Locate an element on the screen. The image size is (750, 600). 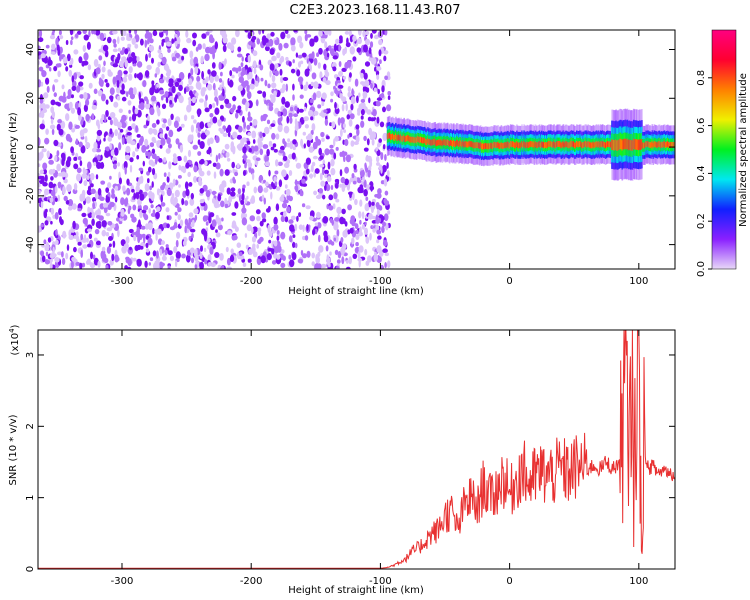
snr-x-axis-title: Height of straight line (km) is located at coordinates (356, 590).